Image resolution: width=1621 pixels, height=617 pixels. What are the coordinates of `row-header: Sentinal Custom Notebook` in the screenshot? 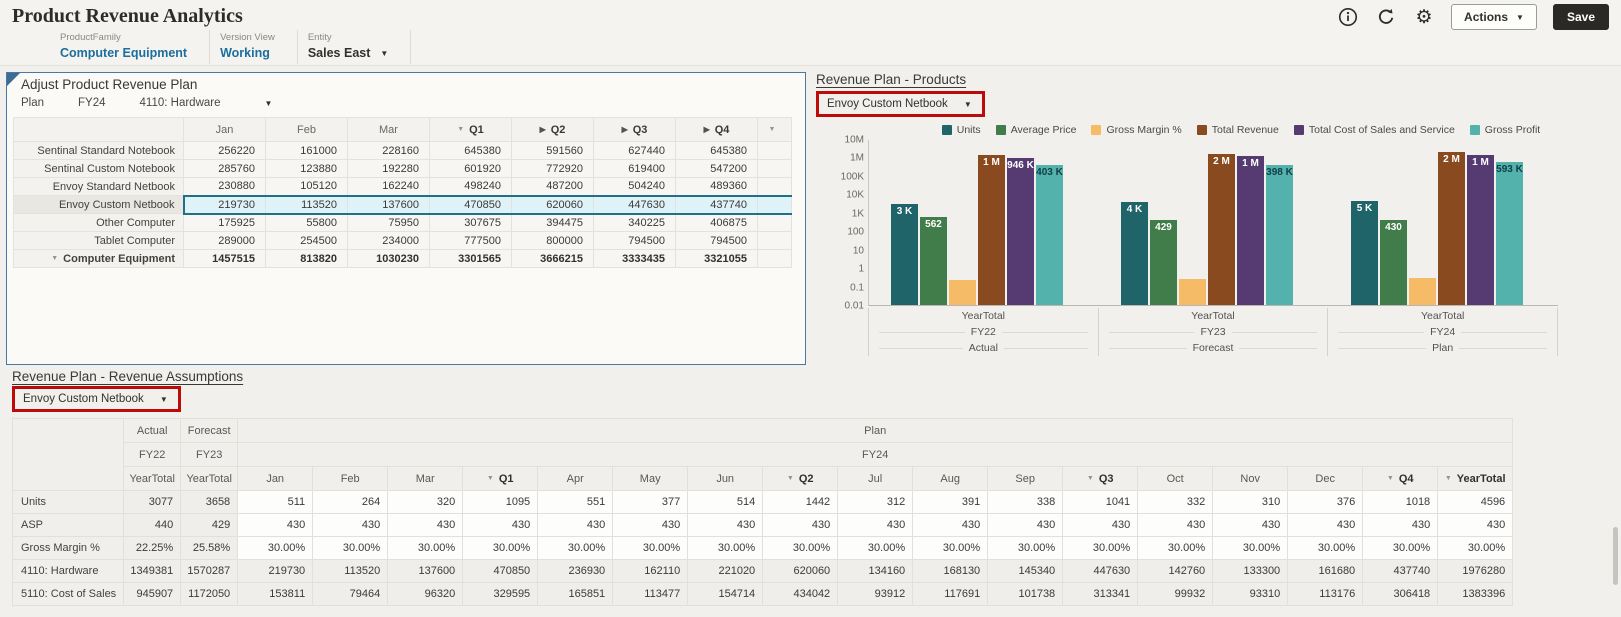 It's located at (98, 168).